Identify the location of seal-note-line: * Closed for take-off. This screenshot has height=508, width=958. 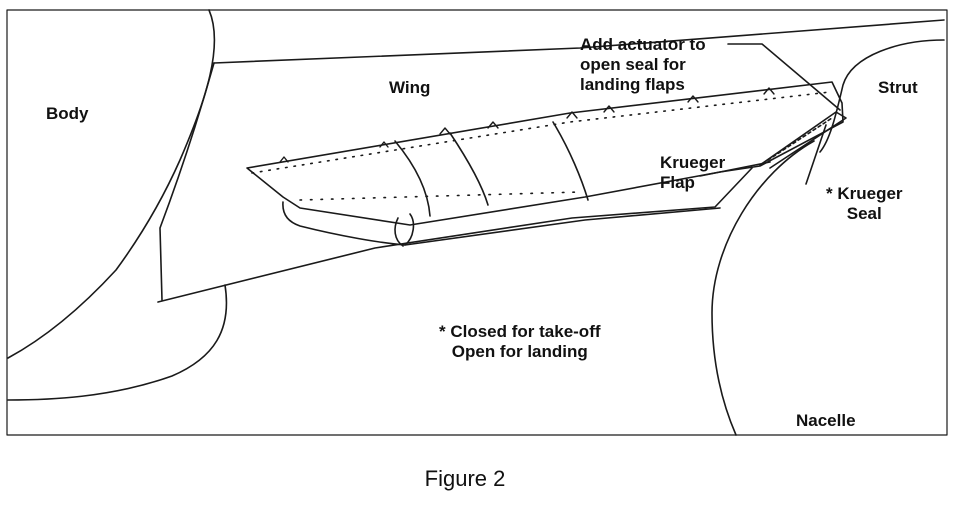
(520, 331).